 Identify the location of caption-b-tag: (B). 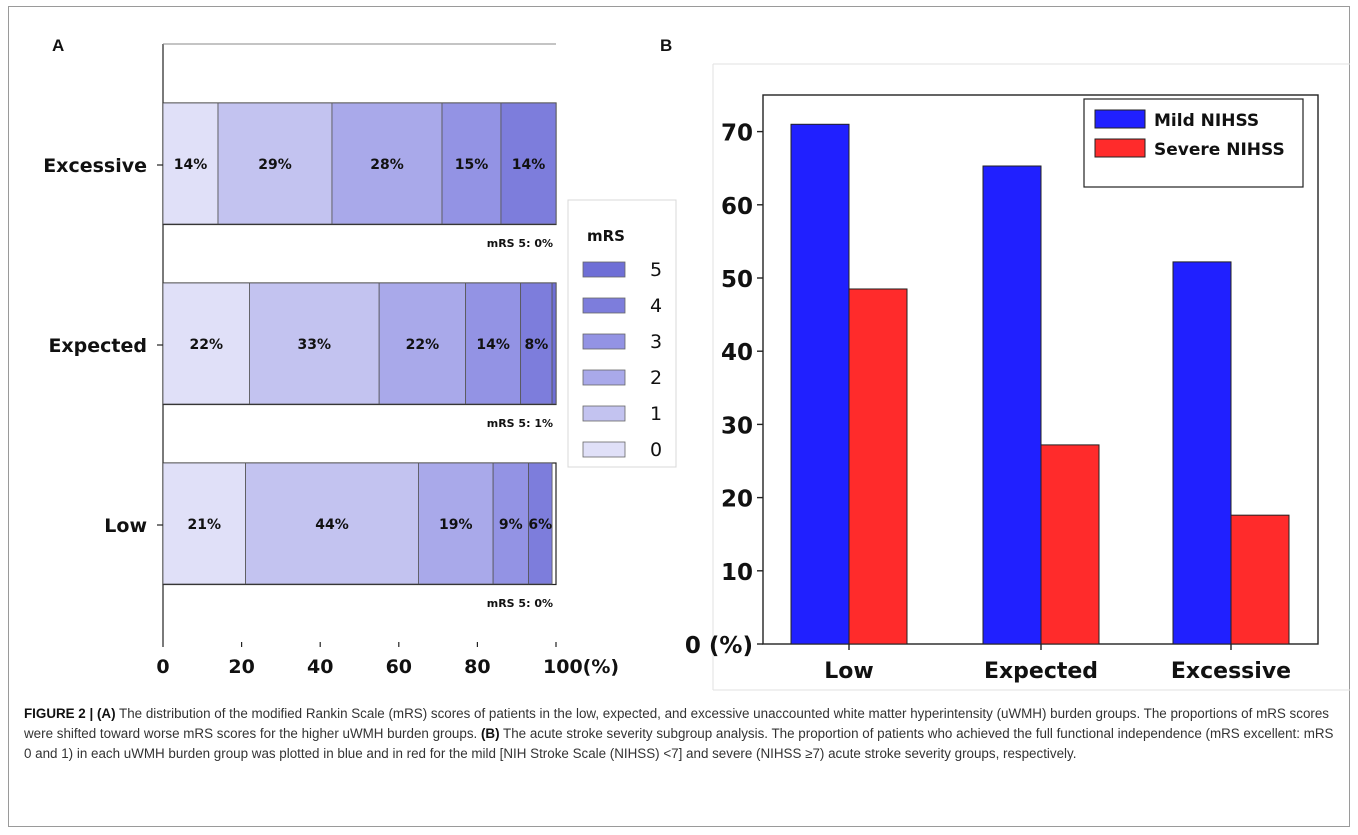
(490, 733).